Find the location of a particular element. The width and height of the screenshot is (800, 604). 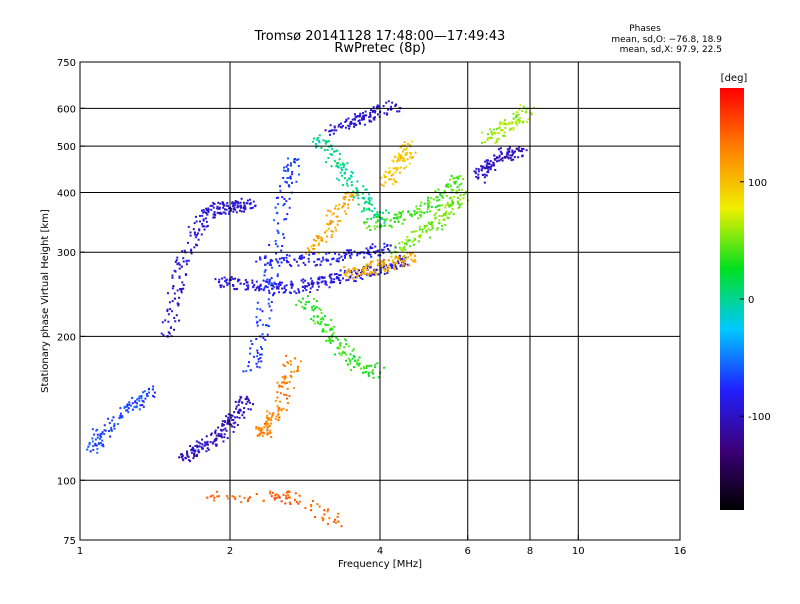

y-tick-label: 500 is located at coordinates (66, 147).